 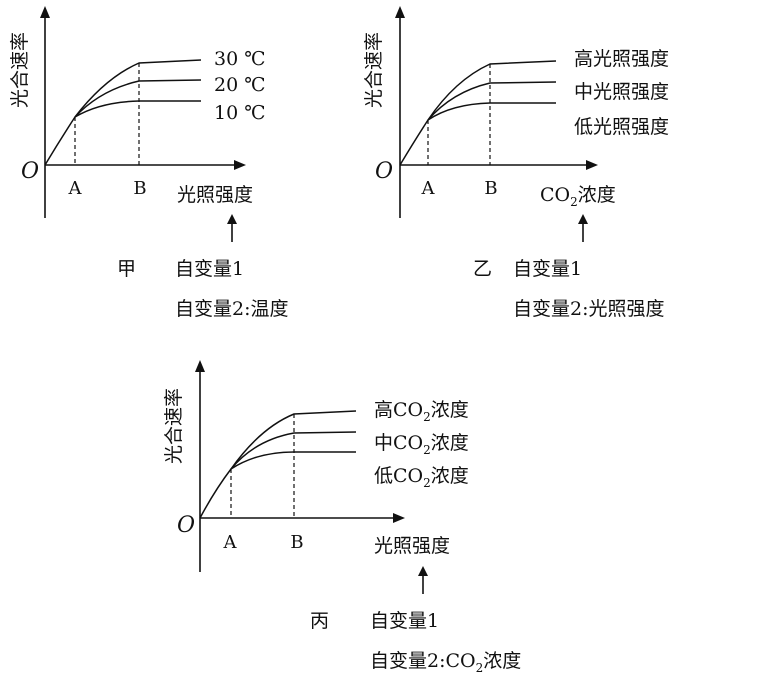 I want to click on curve-mid-light, so click(x=492, y=101).